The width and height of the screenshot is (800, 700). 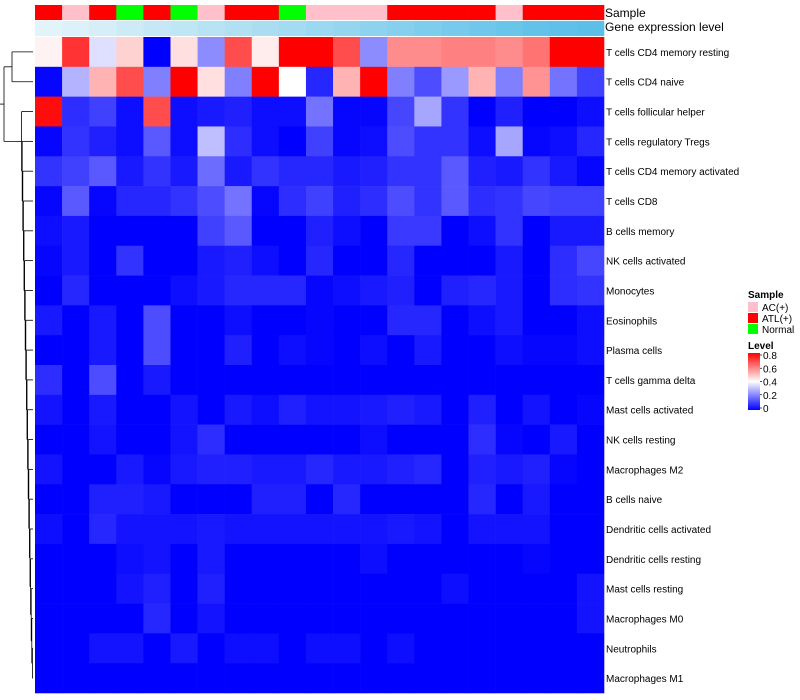 What do you see at coordinates (775, 308) in the screenshot?
I see `legend-label: AC(+)` at bounding box center [775, 308].